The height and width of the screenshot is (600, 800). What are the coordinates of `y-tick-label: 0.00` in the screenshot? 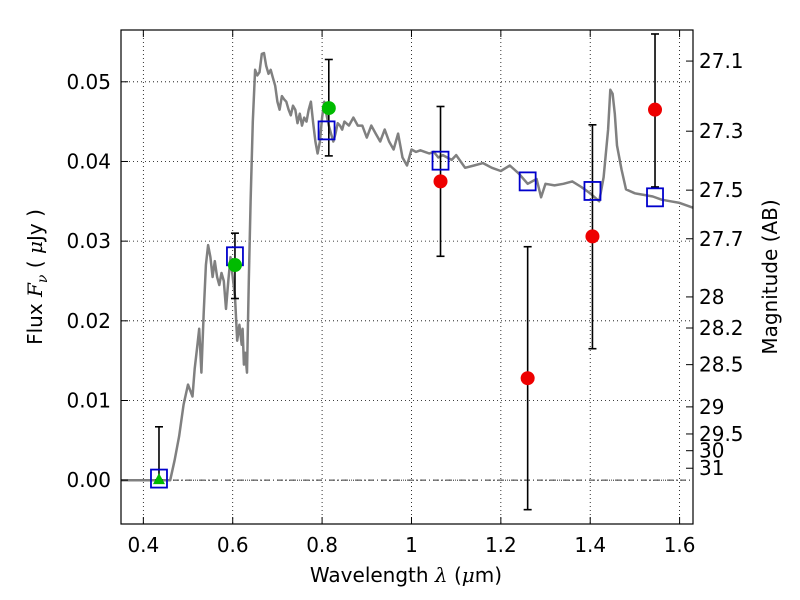 It's located at (88, 480).